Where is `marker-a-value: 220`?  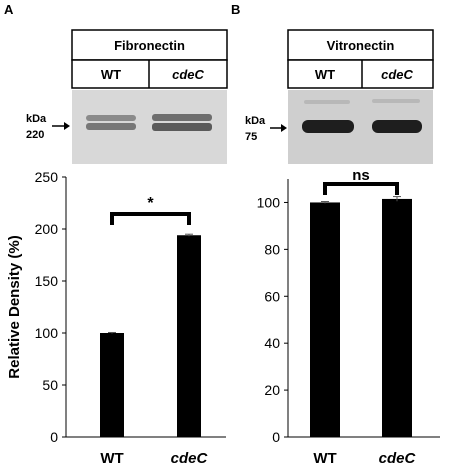
marker-a-value: 220 is located at coordinates (35, 135).